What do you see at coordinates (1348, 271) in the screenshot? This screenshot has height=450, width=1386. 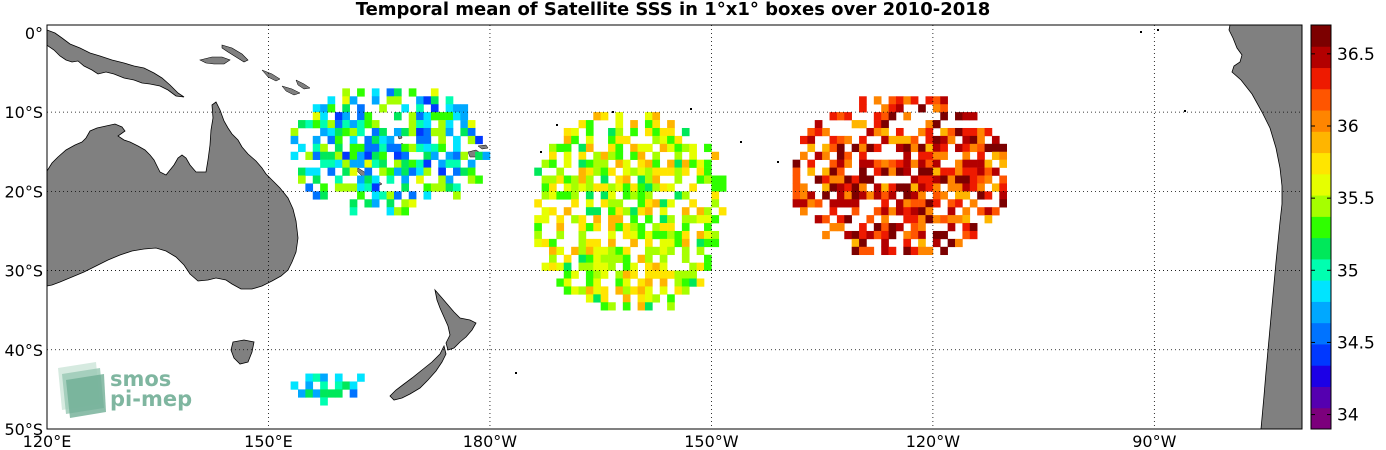 I see `colorbar-tick-label: 35` at bounding box center [1348, 271].